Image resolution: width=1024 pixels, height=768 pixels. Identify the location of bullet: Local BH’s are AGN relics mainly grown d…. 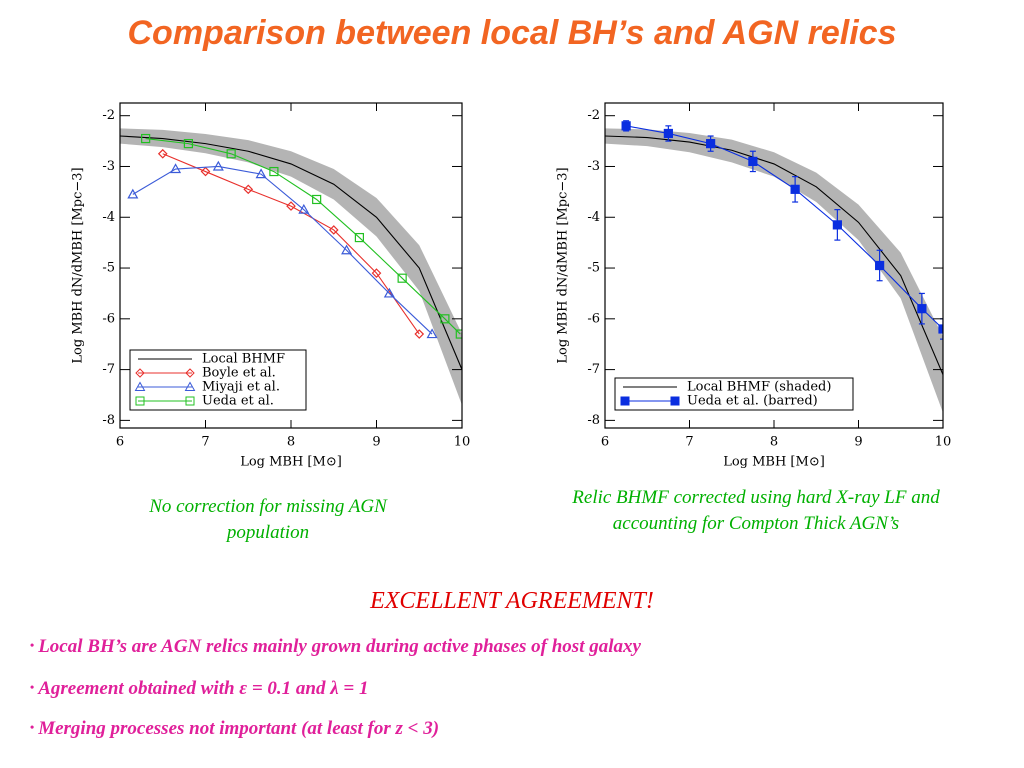
(335, 647).